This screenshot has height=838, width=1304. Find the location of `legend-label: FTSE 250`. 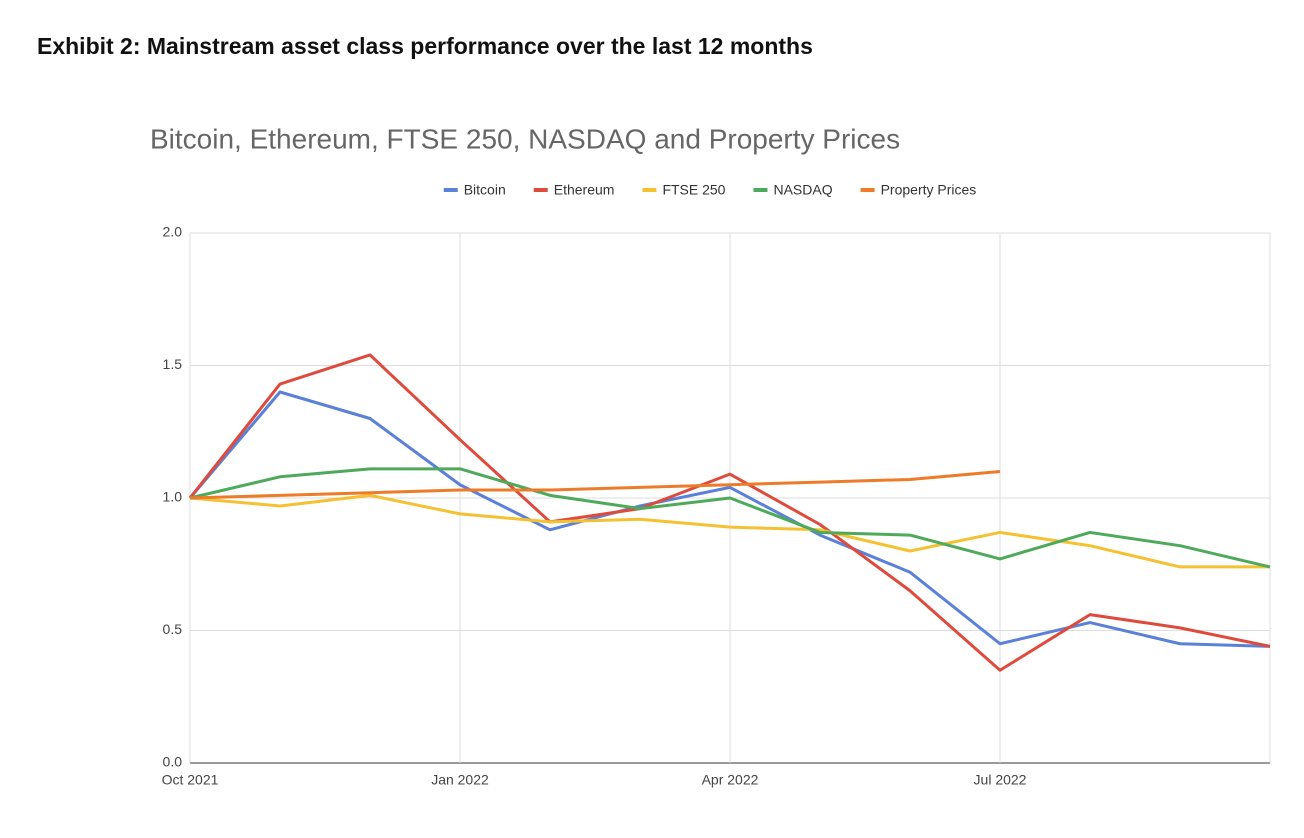

legend-label: FTSE 250 is located at coordinates (693, 190).